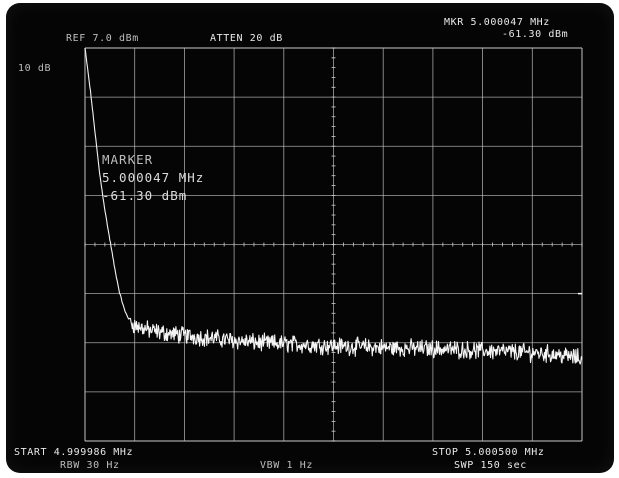 This screenshot has height=478, width=619. I want to click on resolution-bandwidth: RBW 30 Hz, so click(90, 465).